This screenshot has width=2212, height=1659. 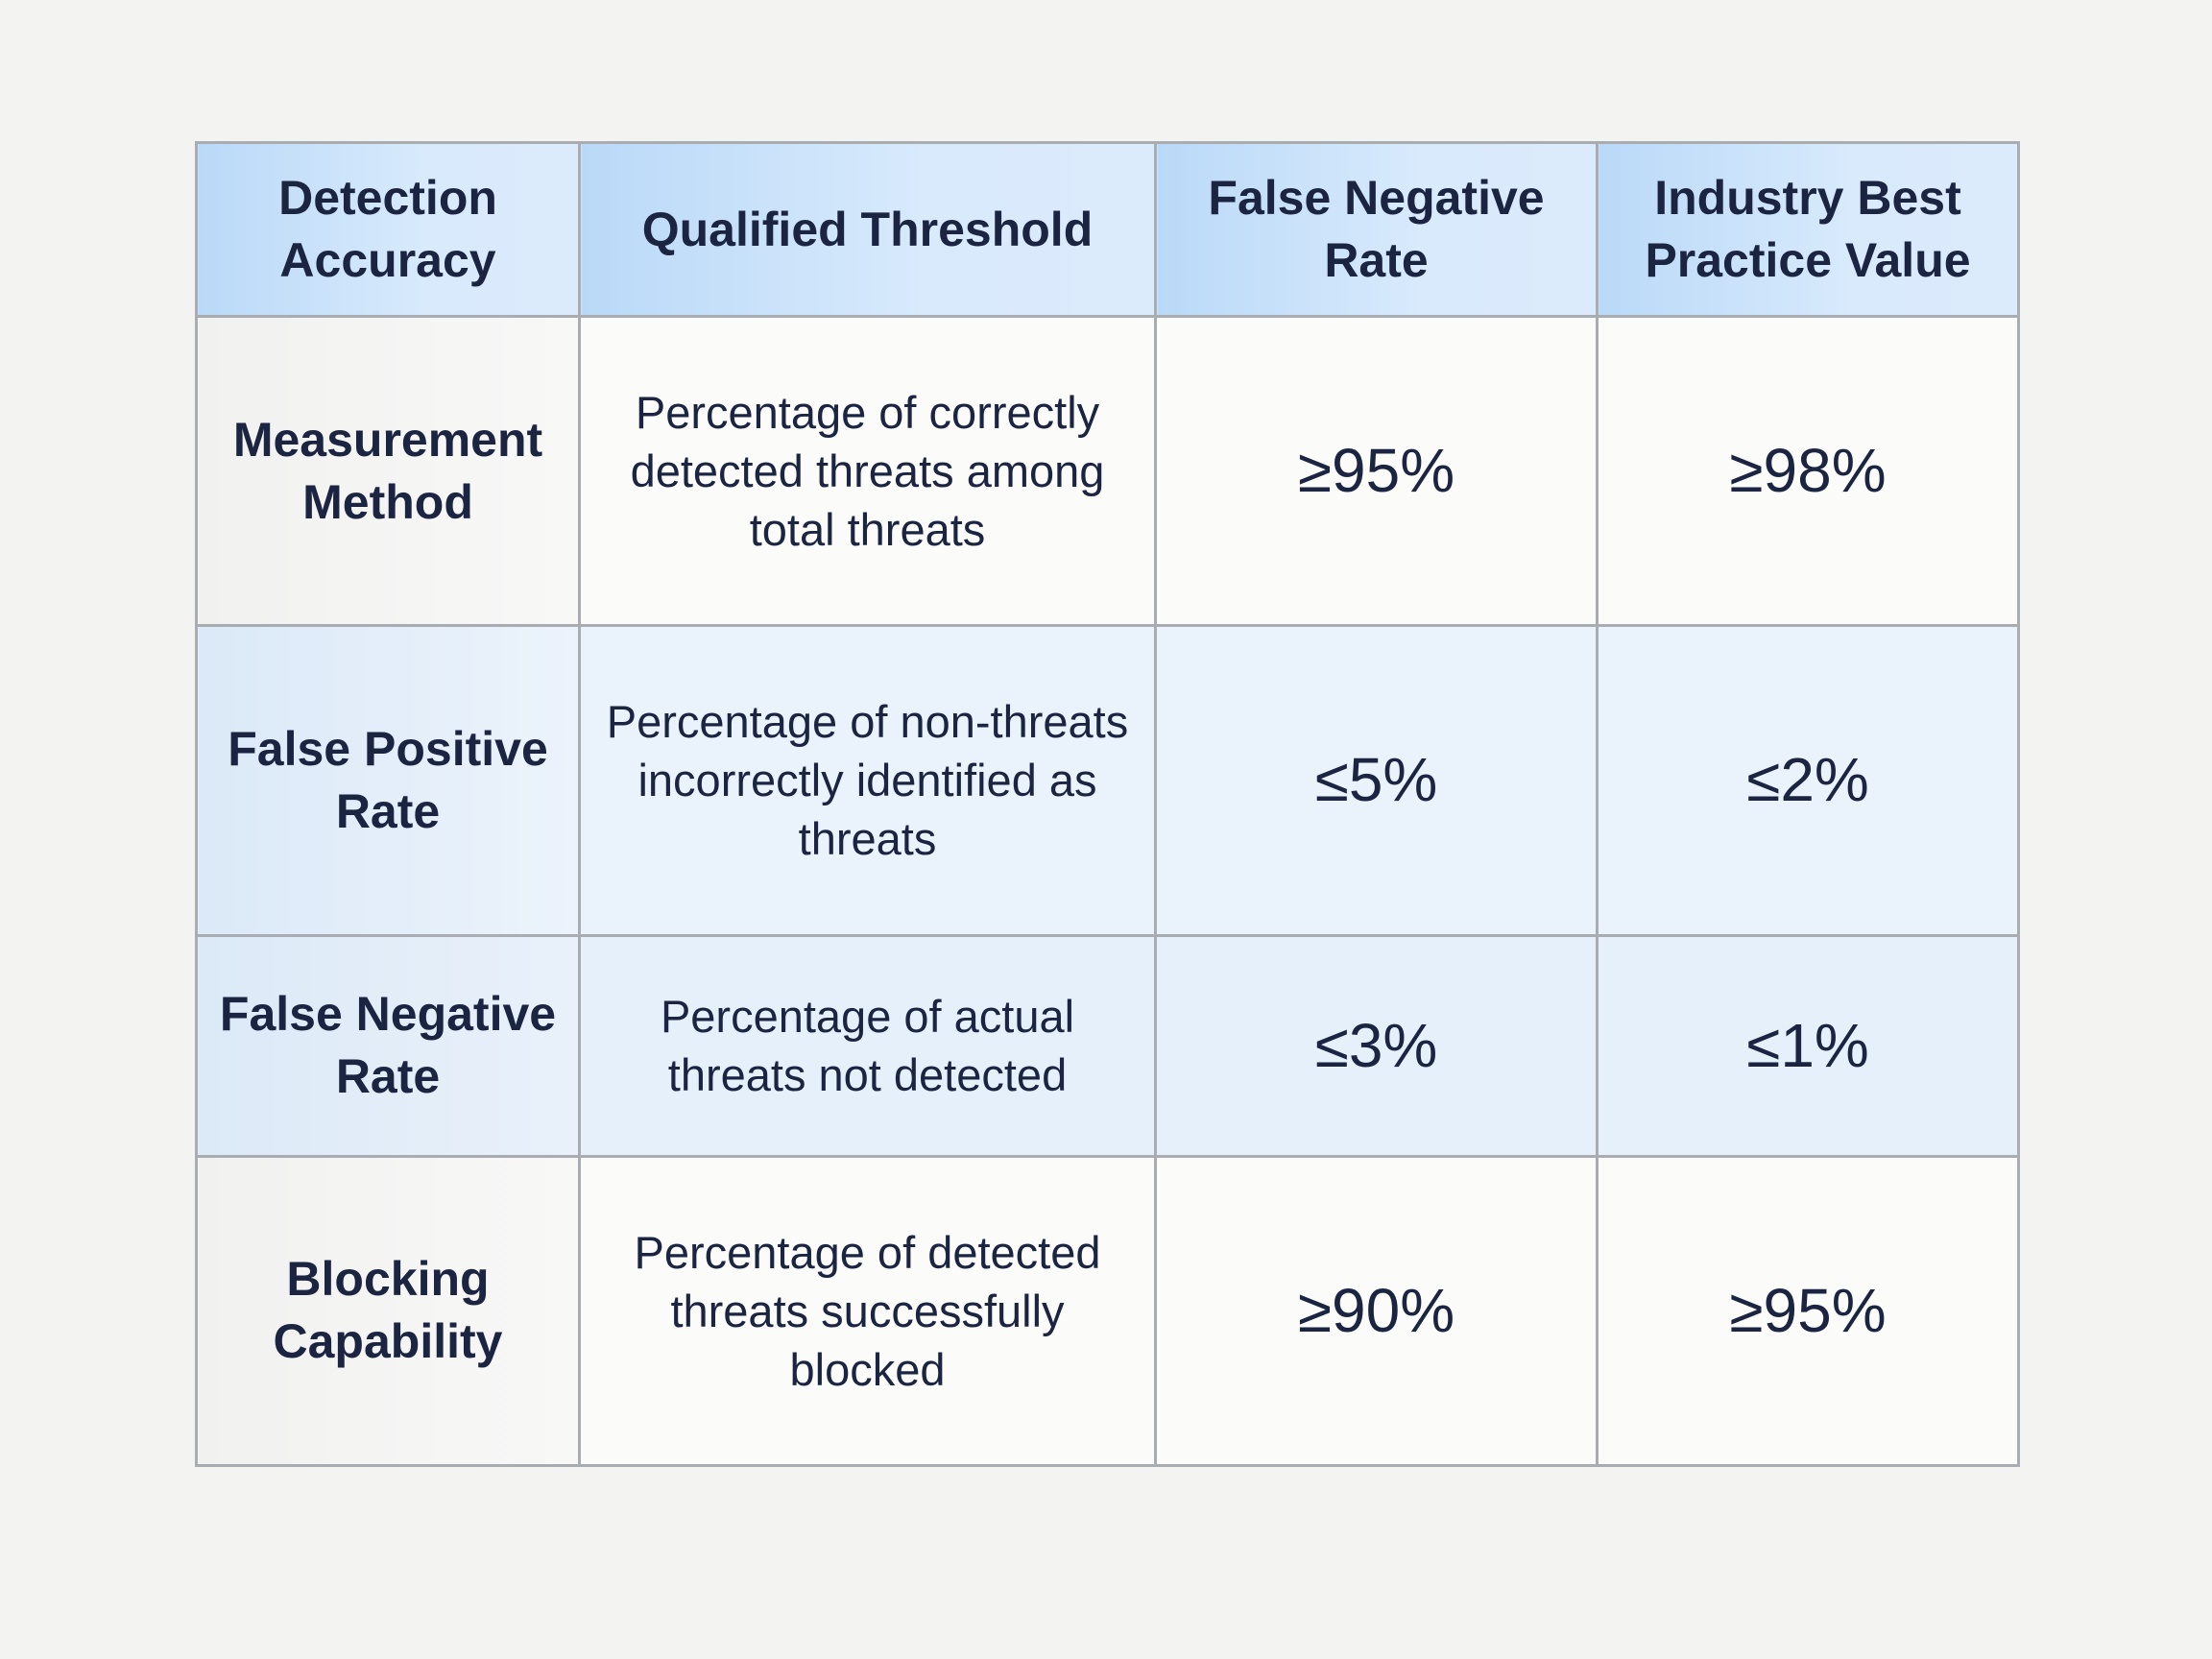 I want to click on header-cell: False Negative Rate, so click(x=1376, y=229).